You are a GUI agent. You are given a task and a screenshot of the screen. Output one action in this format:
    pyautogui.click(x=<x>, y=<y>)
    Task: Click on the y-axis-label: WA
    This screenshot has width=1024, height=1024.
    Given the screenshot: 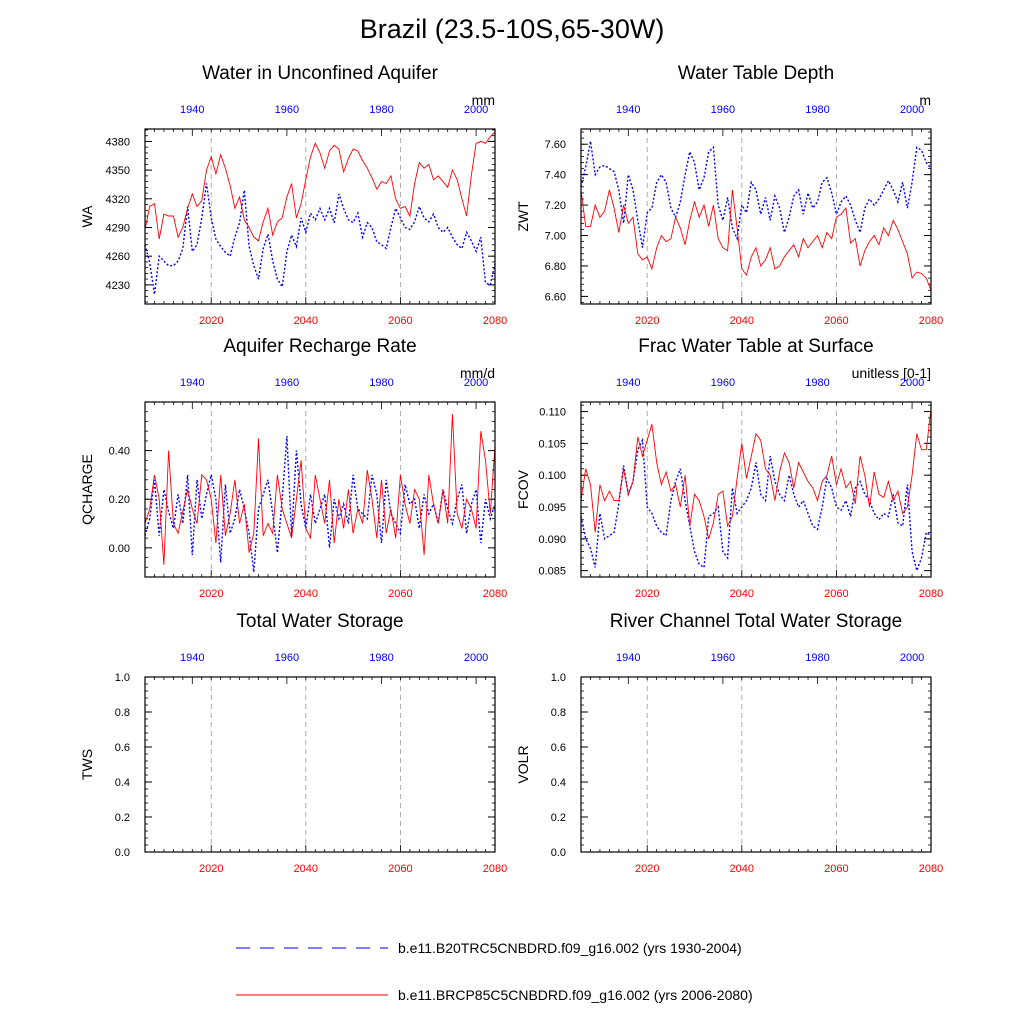 What is the action you would take?
    pyautogui.click(x=87, y=216)
    